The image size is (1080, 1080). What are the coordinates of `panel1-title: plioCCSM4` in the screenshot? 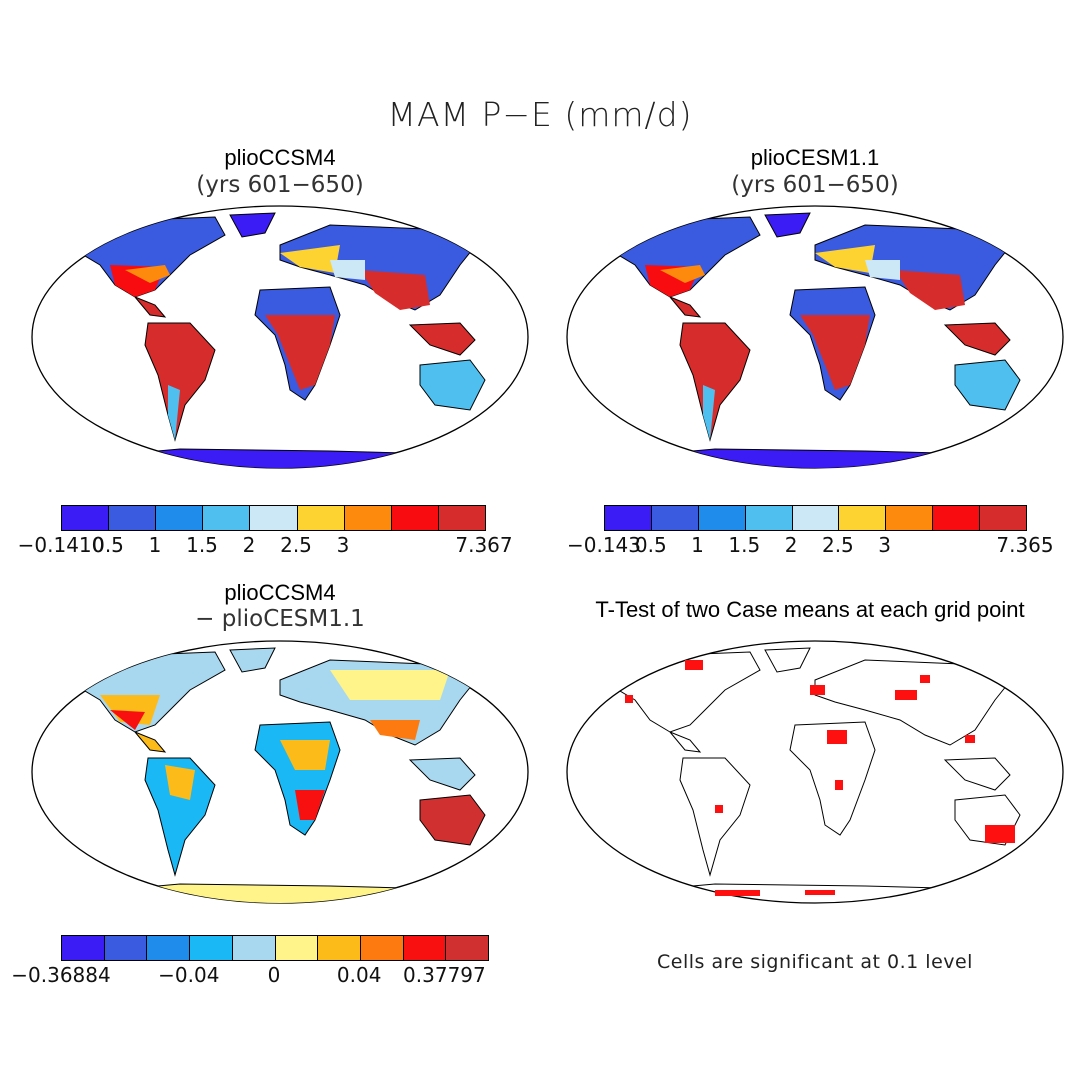 It's located at (280, 157).